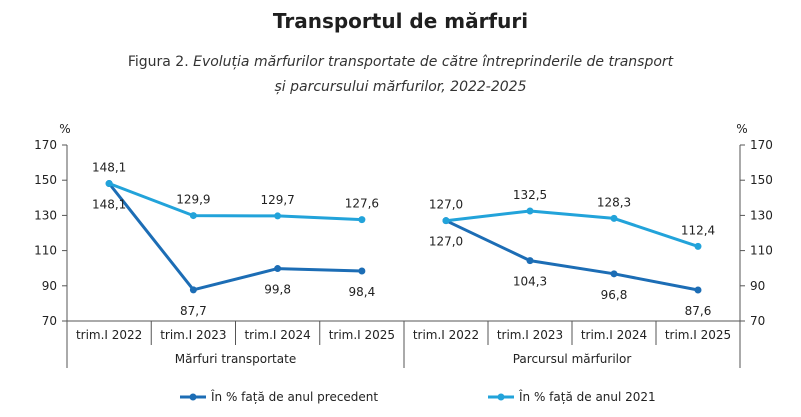  Describe the element at coordinates (761, 251) in the screenshot. I see `y-tick-label-right: 110` at that location.